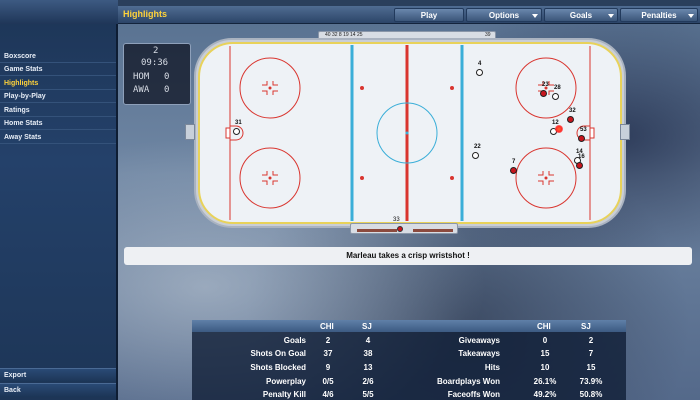  I want to click on stat-value-team-a: 15, so click(545, 353).